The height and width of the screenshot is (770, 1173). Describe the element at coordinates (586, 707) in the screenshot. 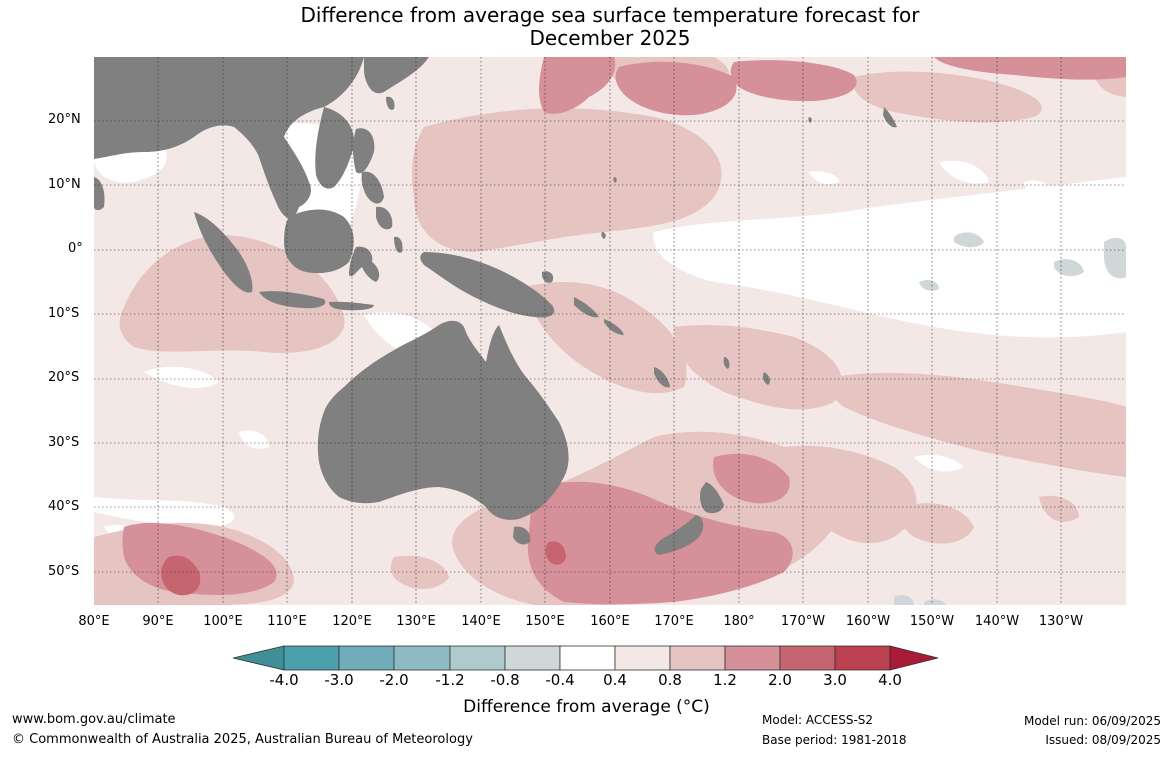

I see `colorbar-title: Difference from average (°C)` at that location.